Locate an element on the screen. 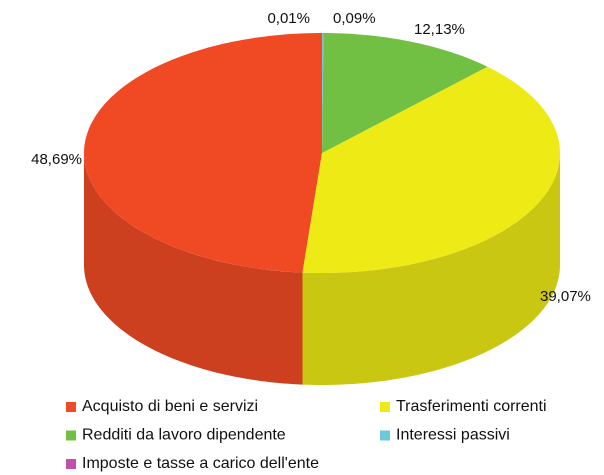 This screenshot has height=475, width=604. data-label: 12,13% is located at coordinates (439, 29).